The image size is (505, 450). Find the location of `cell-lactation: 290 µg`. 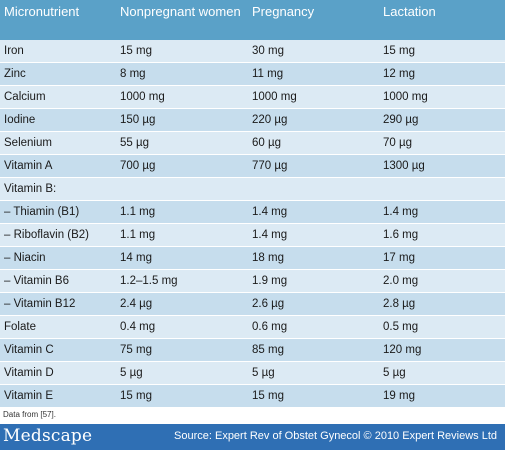

cell-lactation: 290 µg is located at coordinates (401, 120).